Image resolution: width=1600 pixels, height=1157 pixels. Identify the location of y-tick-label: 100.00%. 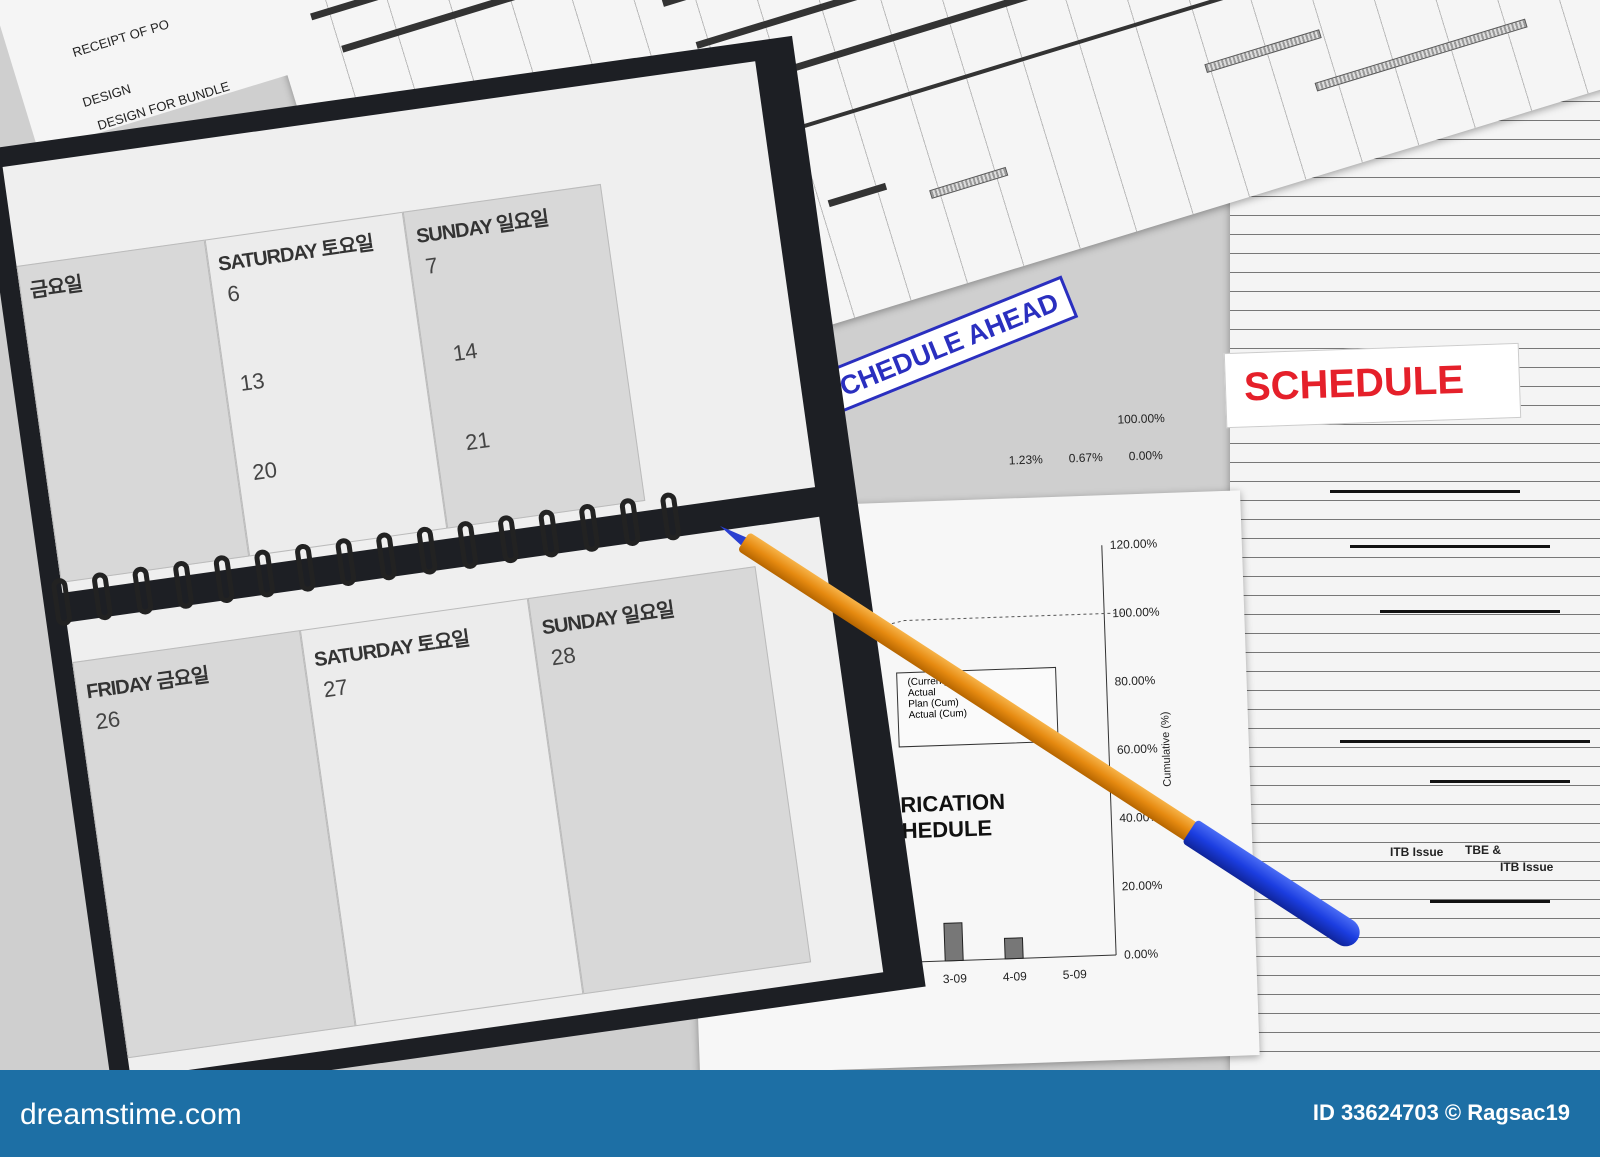
(1136, 613).